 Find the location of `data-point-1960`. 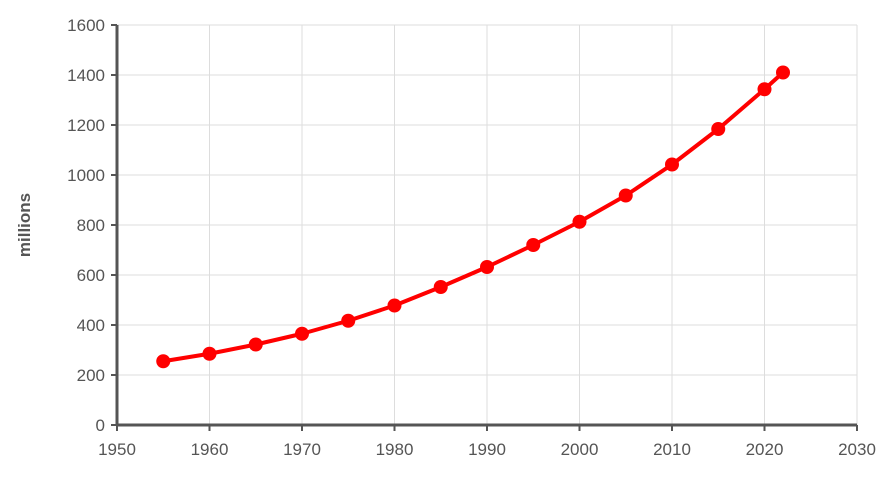

data-point-1960 is located at coordinates (209, 353).